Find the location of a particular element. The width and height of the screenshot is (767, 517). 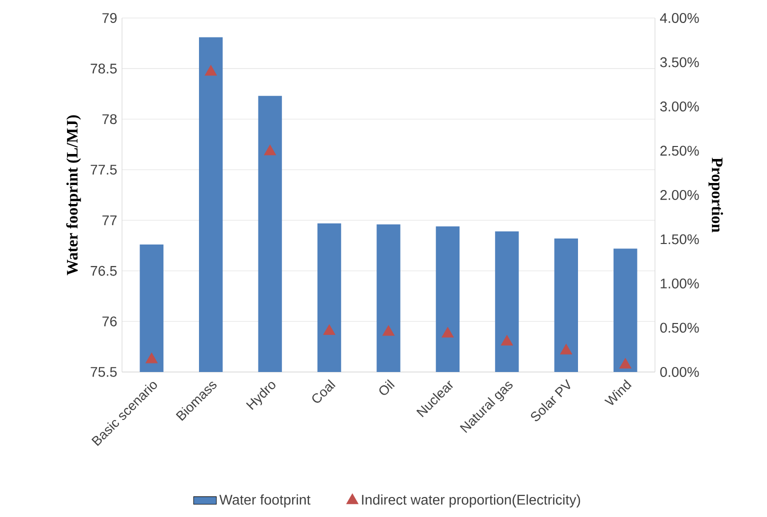

y2-tick-label: 0.00% is located at coordinates (679, 372).